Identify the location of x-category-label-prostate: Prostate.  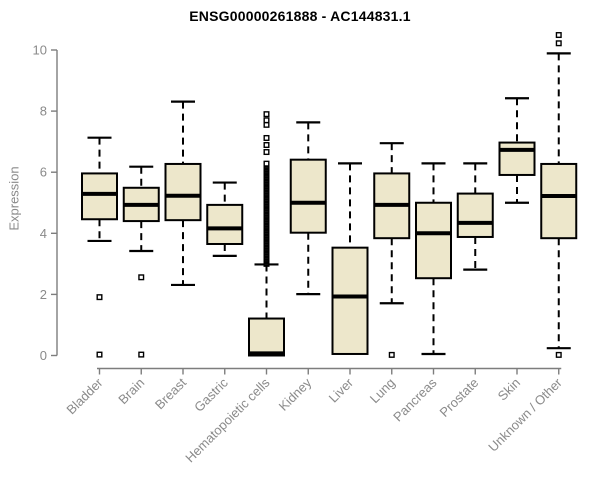
(459, 397).